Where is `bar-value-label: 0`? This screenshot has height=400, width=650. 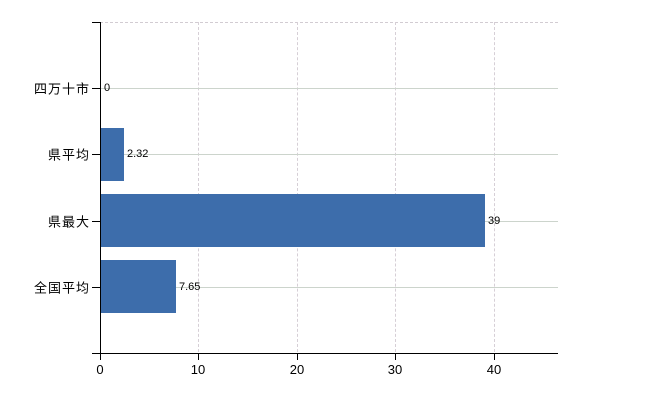 bar-value-label: 0 is located at coordinates (107, 88).